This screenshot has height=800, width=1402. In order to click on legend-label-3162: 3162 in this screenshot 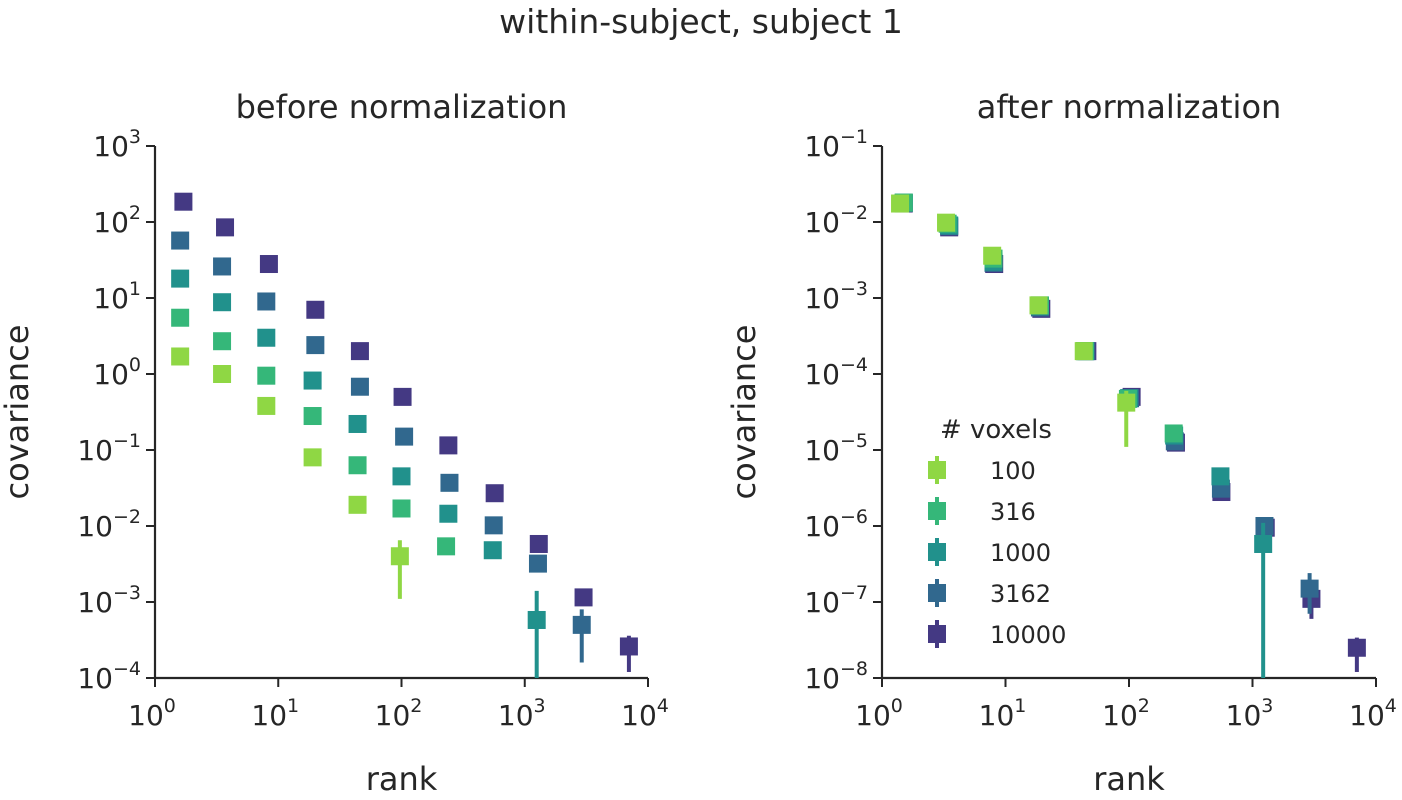, I will do `click(1020, 594)`.